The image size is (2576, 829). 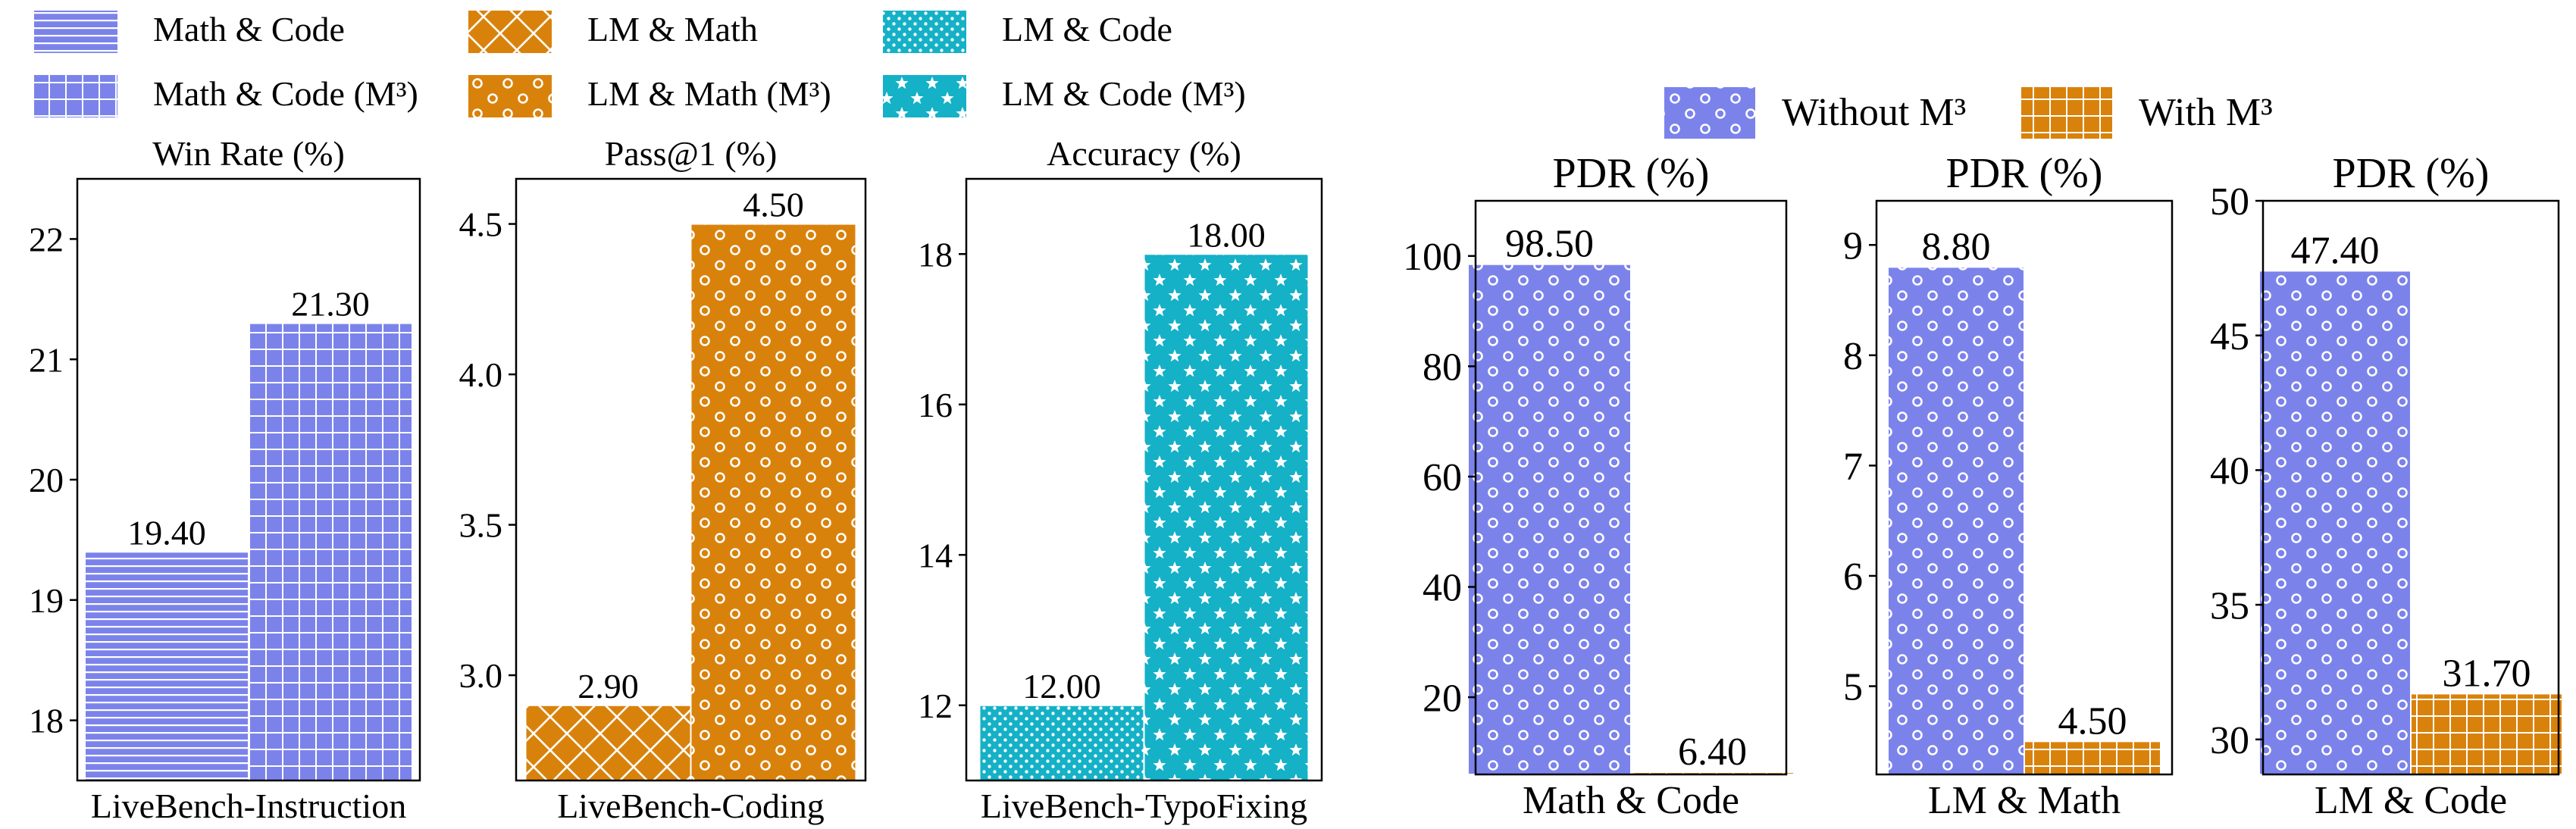 I want to click on x-axis-label: LiveBench-Instruction, so click(x=249, y=806).